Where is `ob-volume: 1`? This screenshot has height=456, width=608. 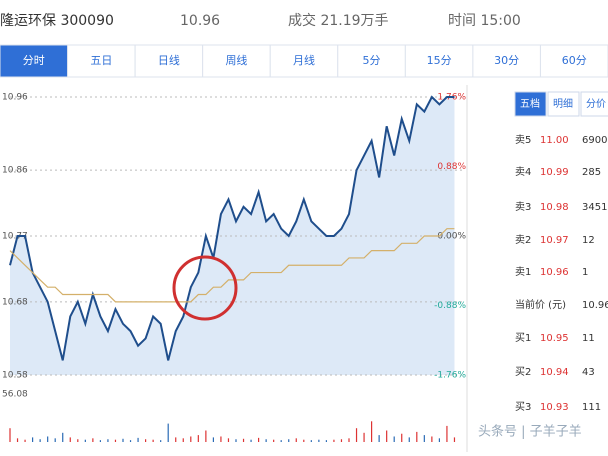
ob-volume: 1 is located at coordinates (585, 272).